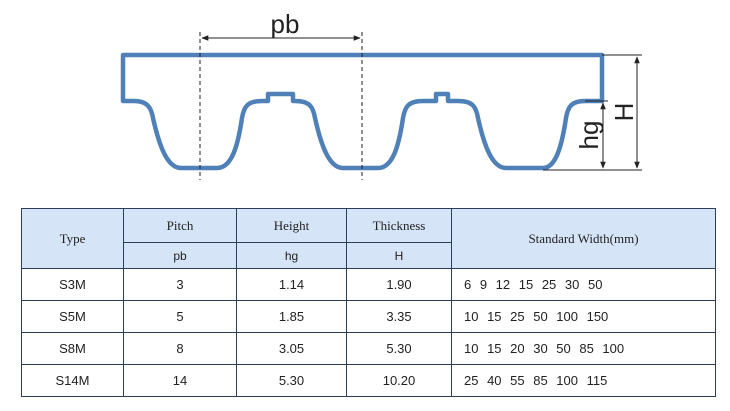 This screenshot has width=730, height=411. Describe the element at coordinates (589, 135) in the screenshot. I see `tooth-height-label: hg` at that location.